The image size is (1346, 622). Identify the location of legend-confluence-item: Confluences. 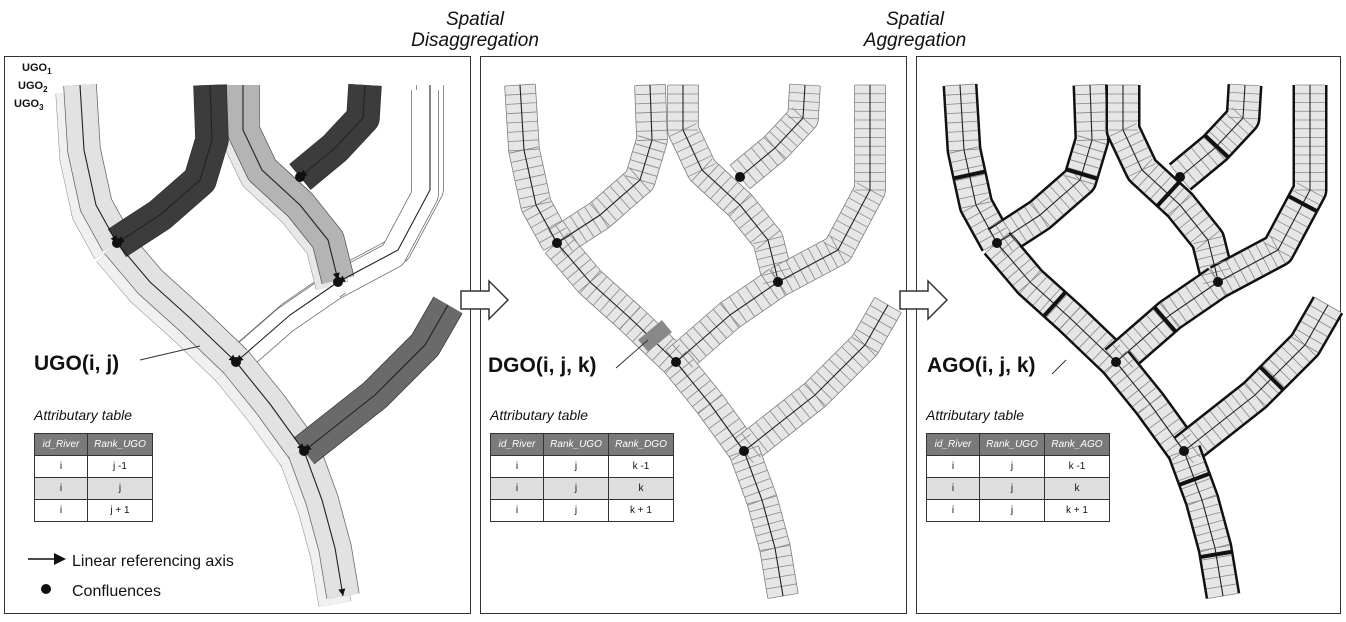
(94, 591).